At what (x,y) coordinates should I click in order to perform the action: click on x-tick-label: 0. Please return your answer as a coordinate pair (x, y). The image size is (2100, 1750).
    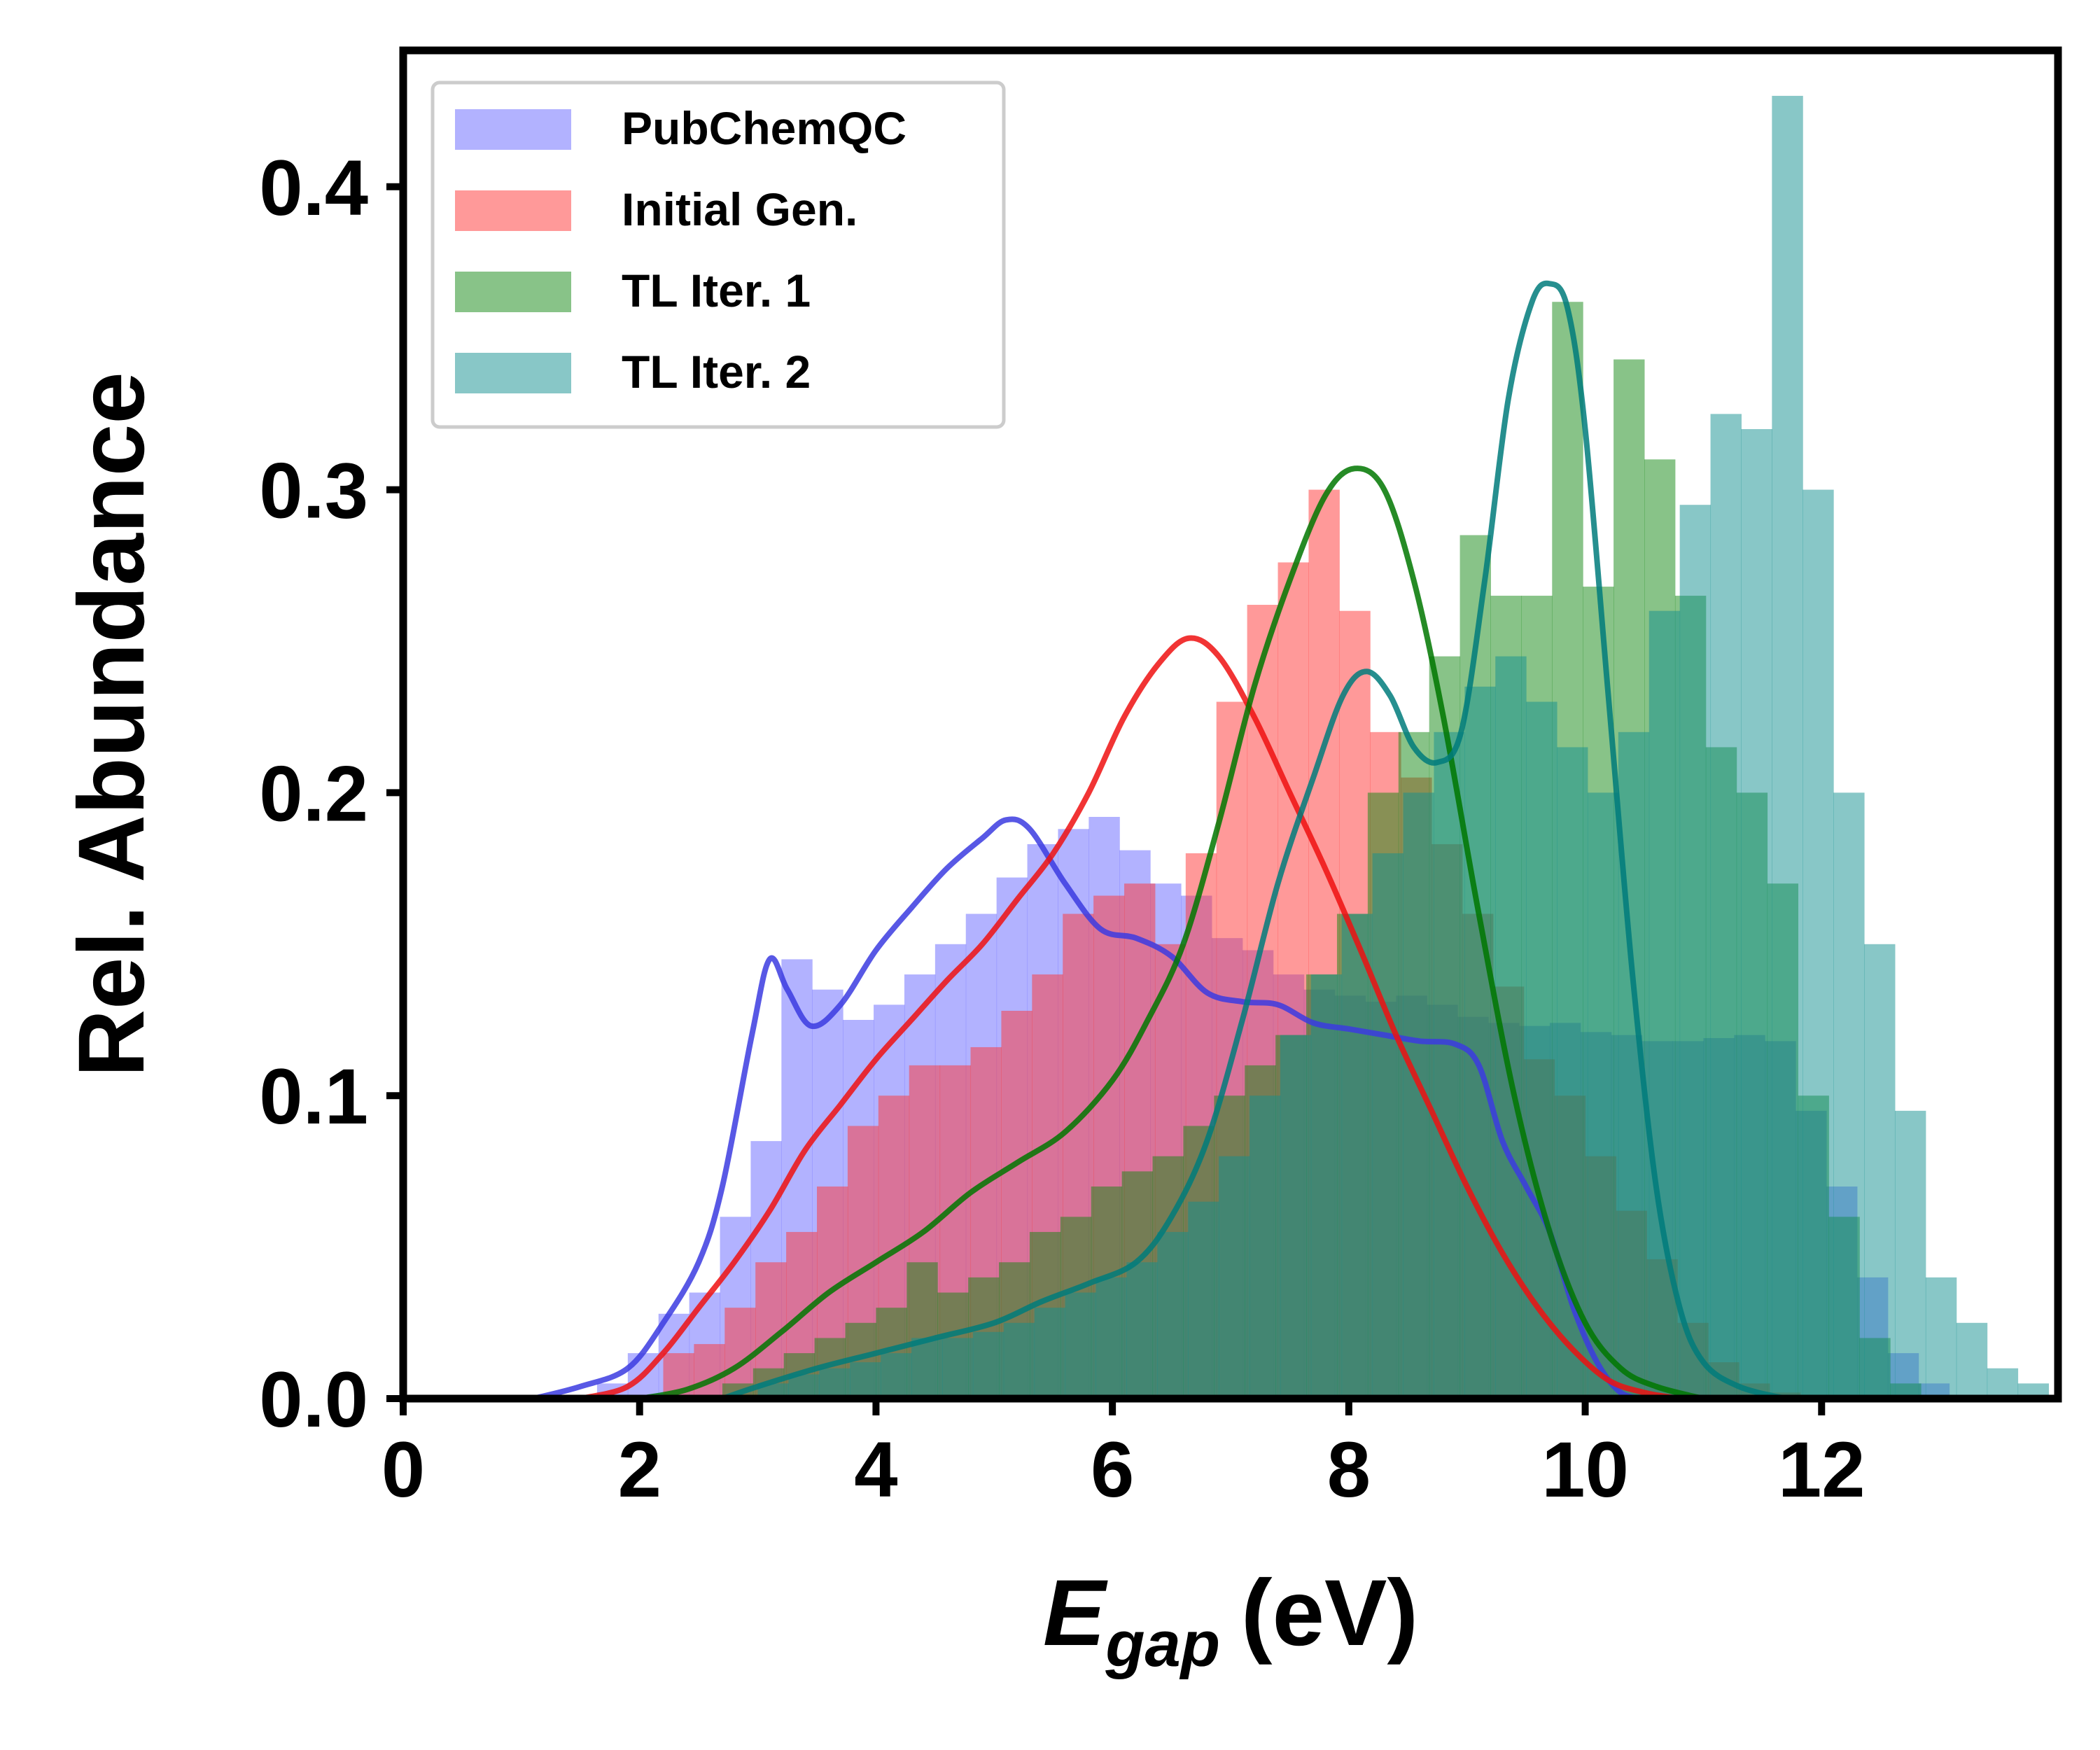
    Looking at the image, I should click on (403, 1469).